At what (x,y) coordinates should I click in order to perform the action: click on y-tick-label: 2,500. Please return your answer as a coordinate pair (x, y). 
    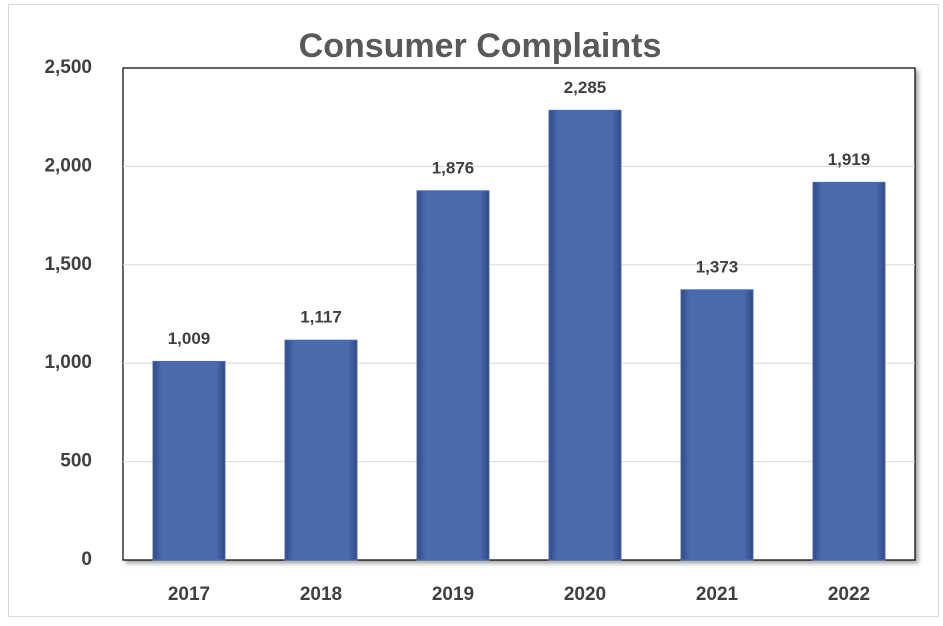
    Looking at the image, I should click on (68, 67).